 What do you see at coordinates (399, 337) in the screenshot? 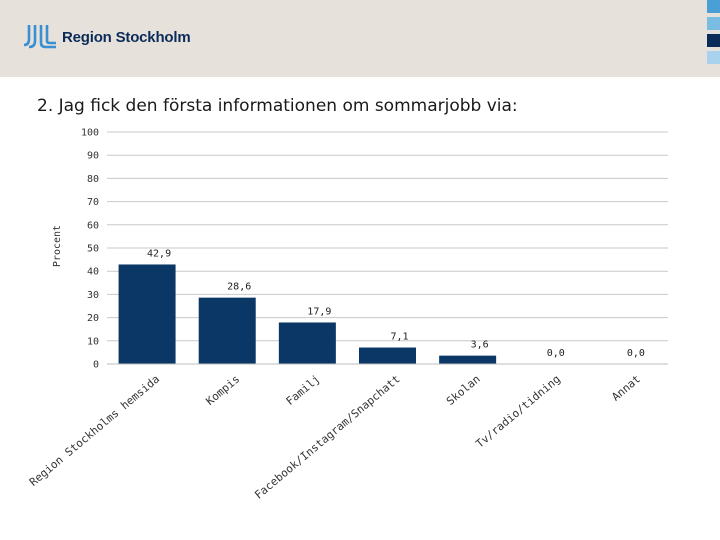
I see `data-label: 7,1` at bounding box center [399, 337].